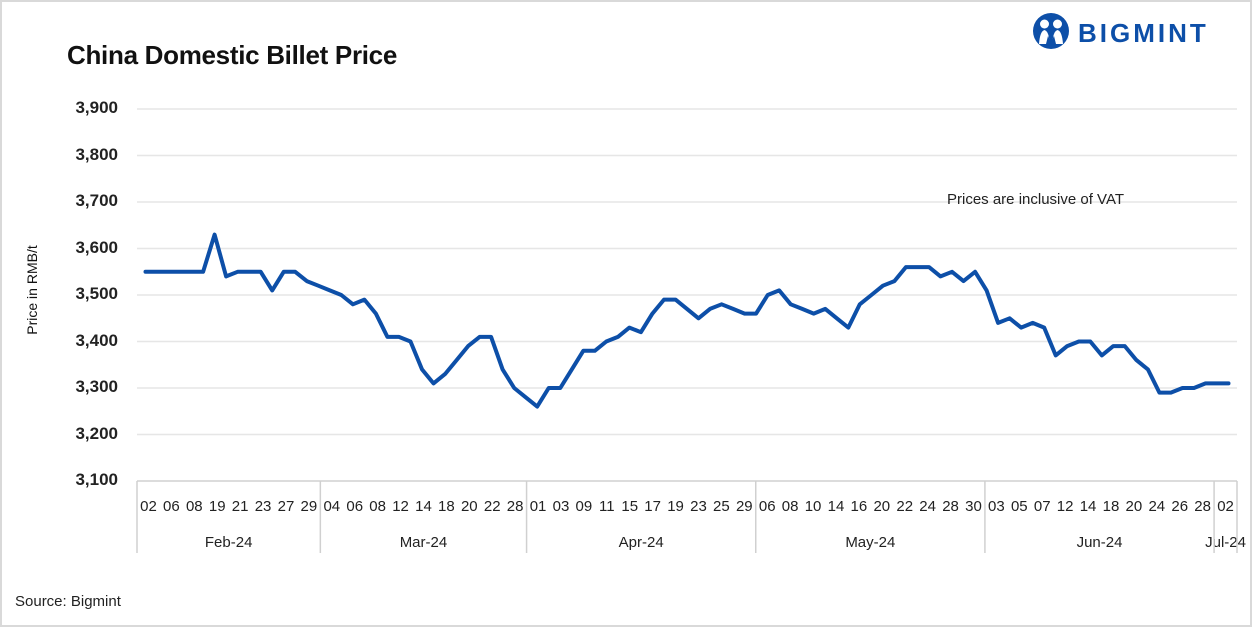  I want to click on x-tick-label: 25, so click(721, 506).